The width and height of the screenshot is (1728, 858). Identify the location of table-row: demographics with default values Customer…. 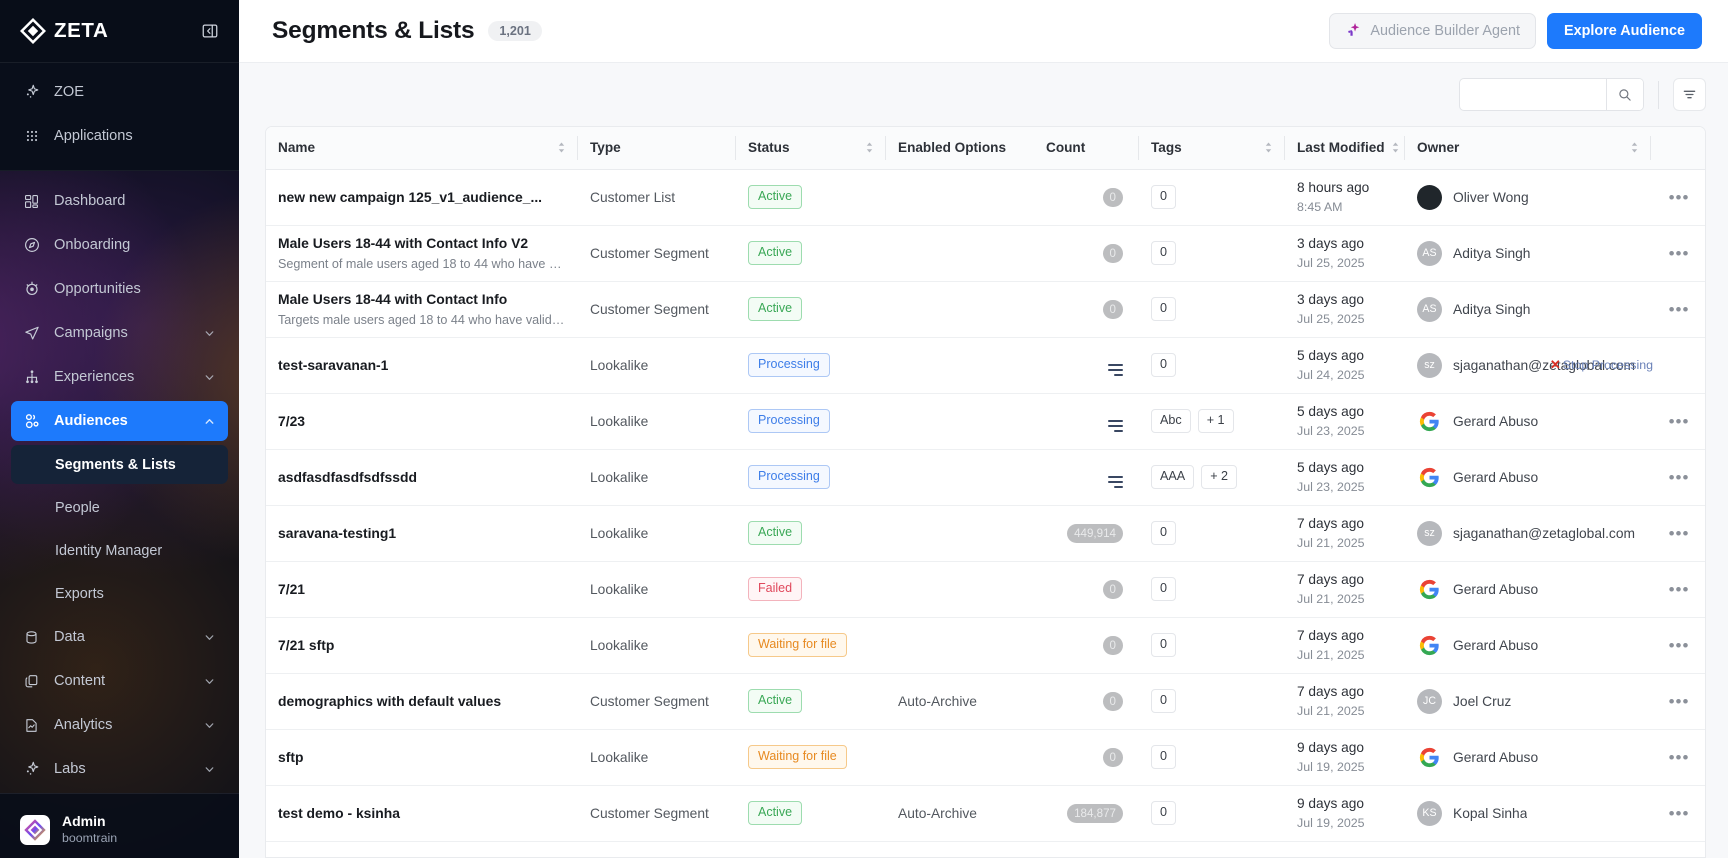
(985, 701).